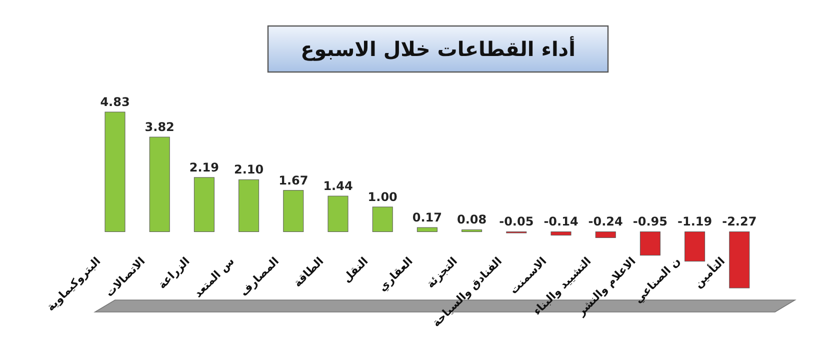 This screenshot has height=354, width=830. I want to click on data-label: 3.82, so click(159, 127).